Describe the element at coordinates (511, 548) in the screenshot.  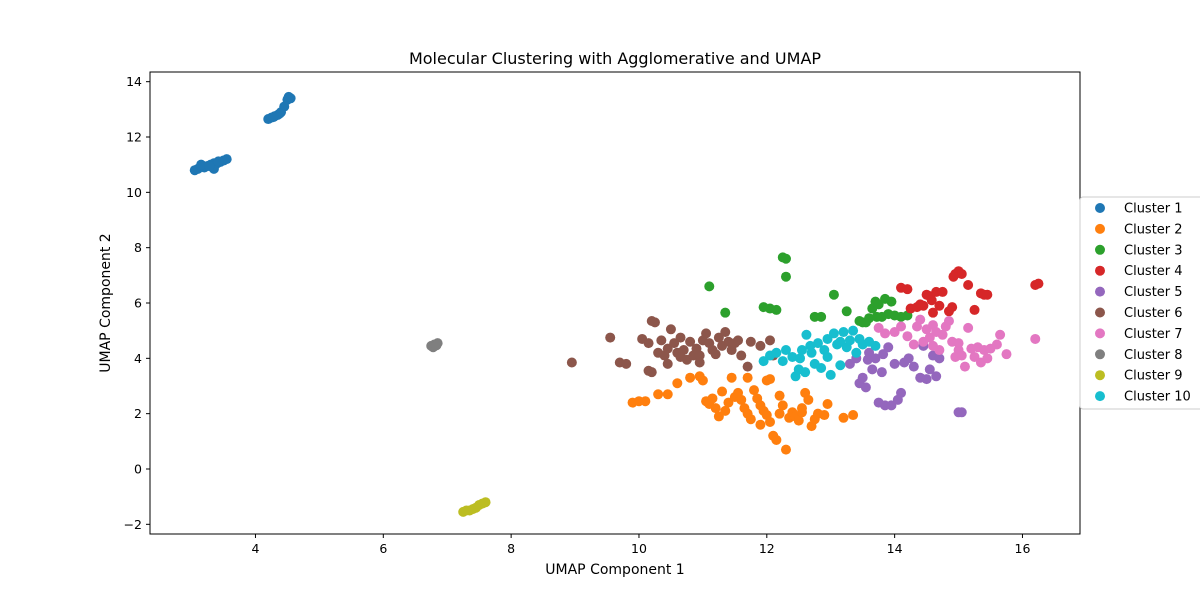
I see `x-tick-label: 8` at that location.